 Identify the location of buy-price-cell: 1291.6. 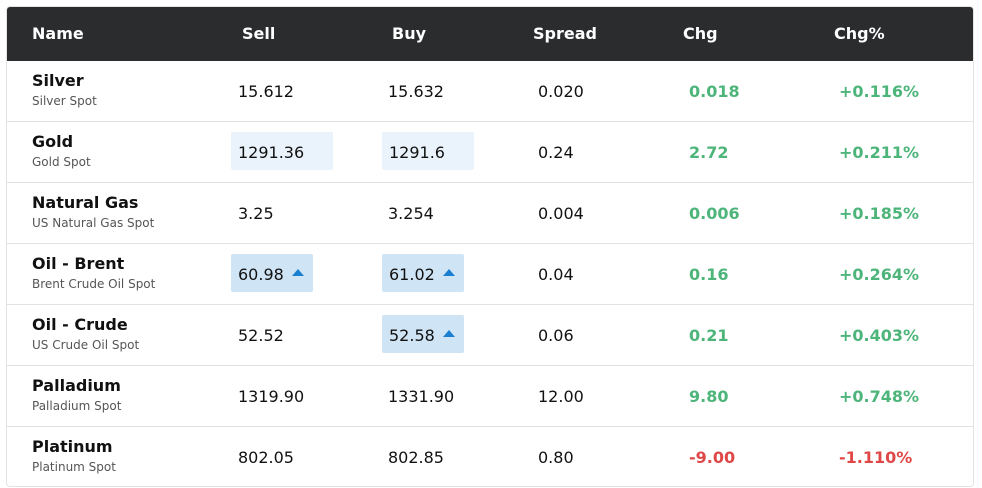
(428, 151).